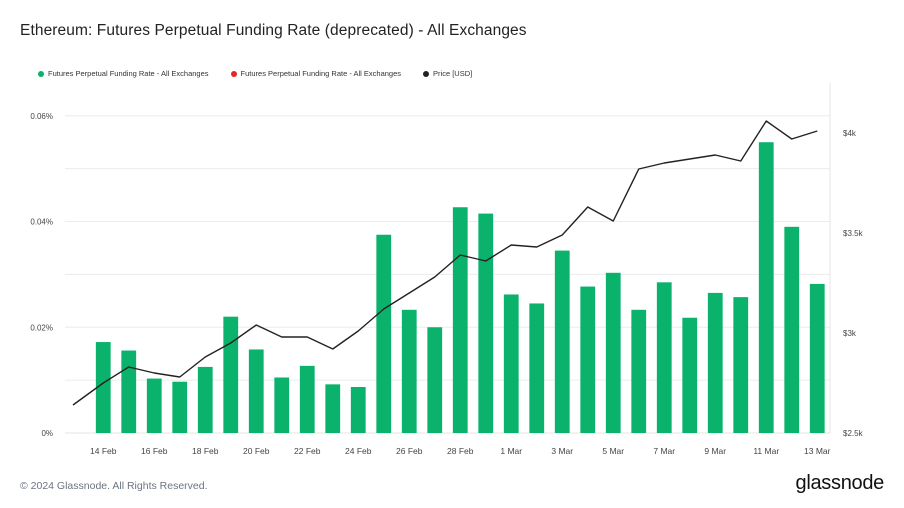 Image resolution: width=904 pixels, height=508 pixels. What do you see at coordinates (766, 451) in the screenshot?
I see `x-tick-label: 11 Mar` at bounding box center [766, 451].